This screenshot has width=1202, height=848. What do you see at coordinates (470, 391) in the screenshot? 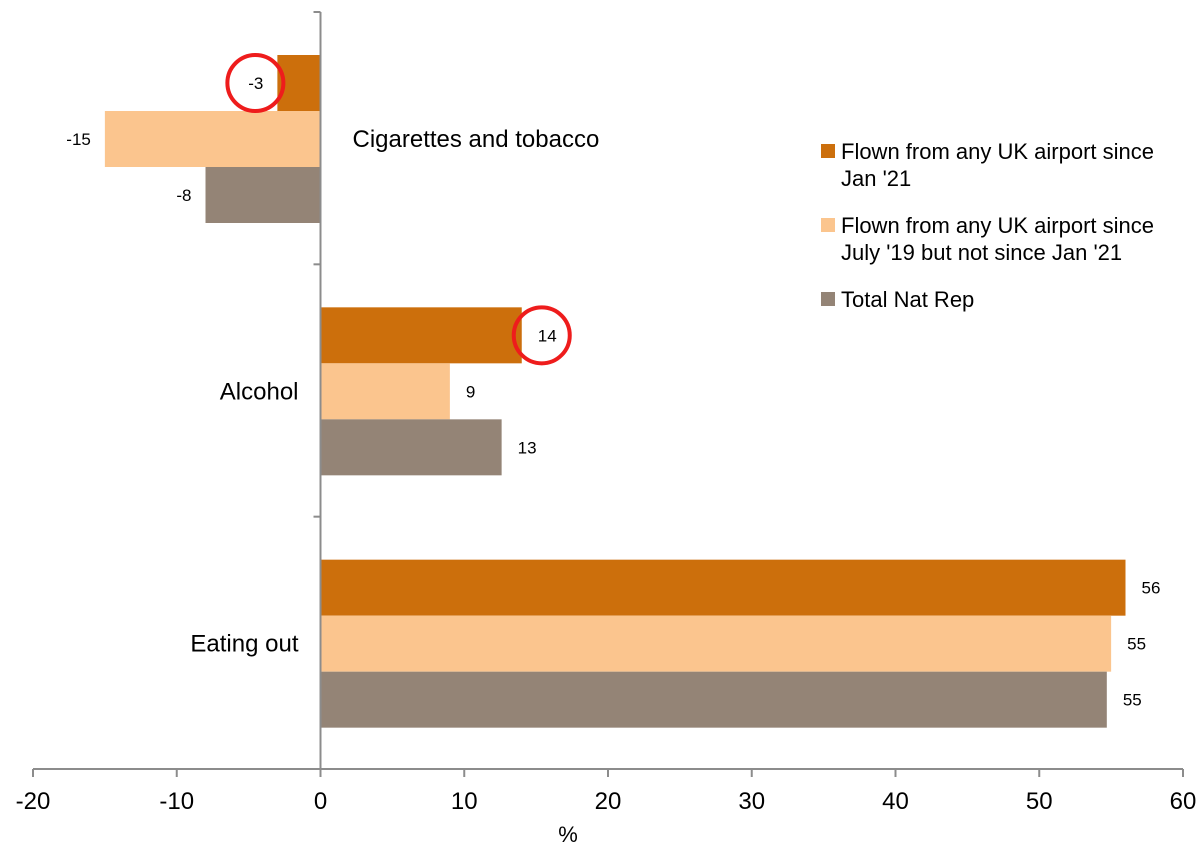
I see `data-label: 9` at bounding box center [470, 391].